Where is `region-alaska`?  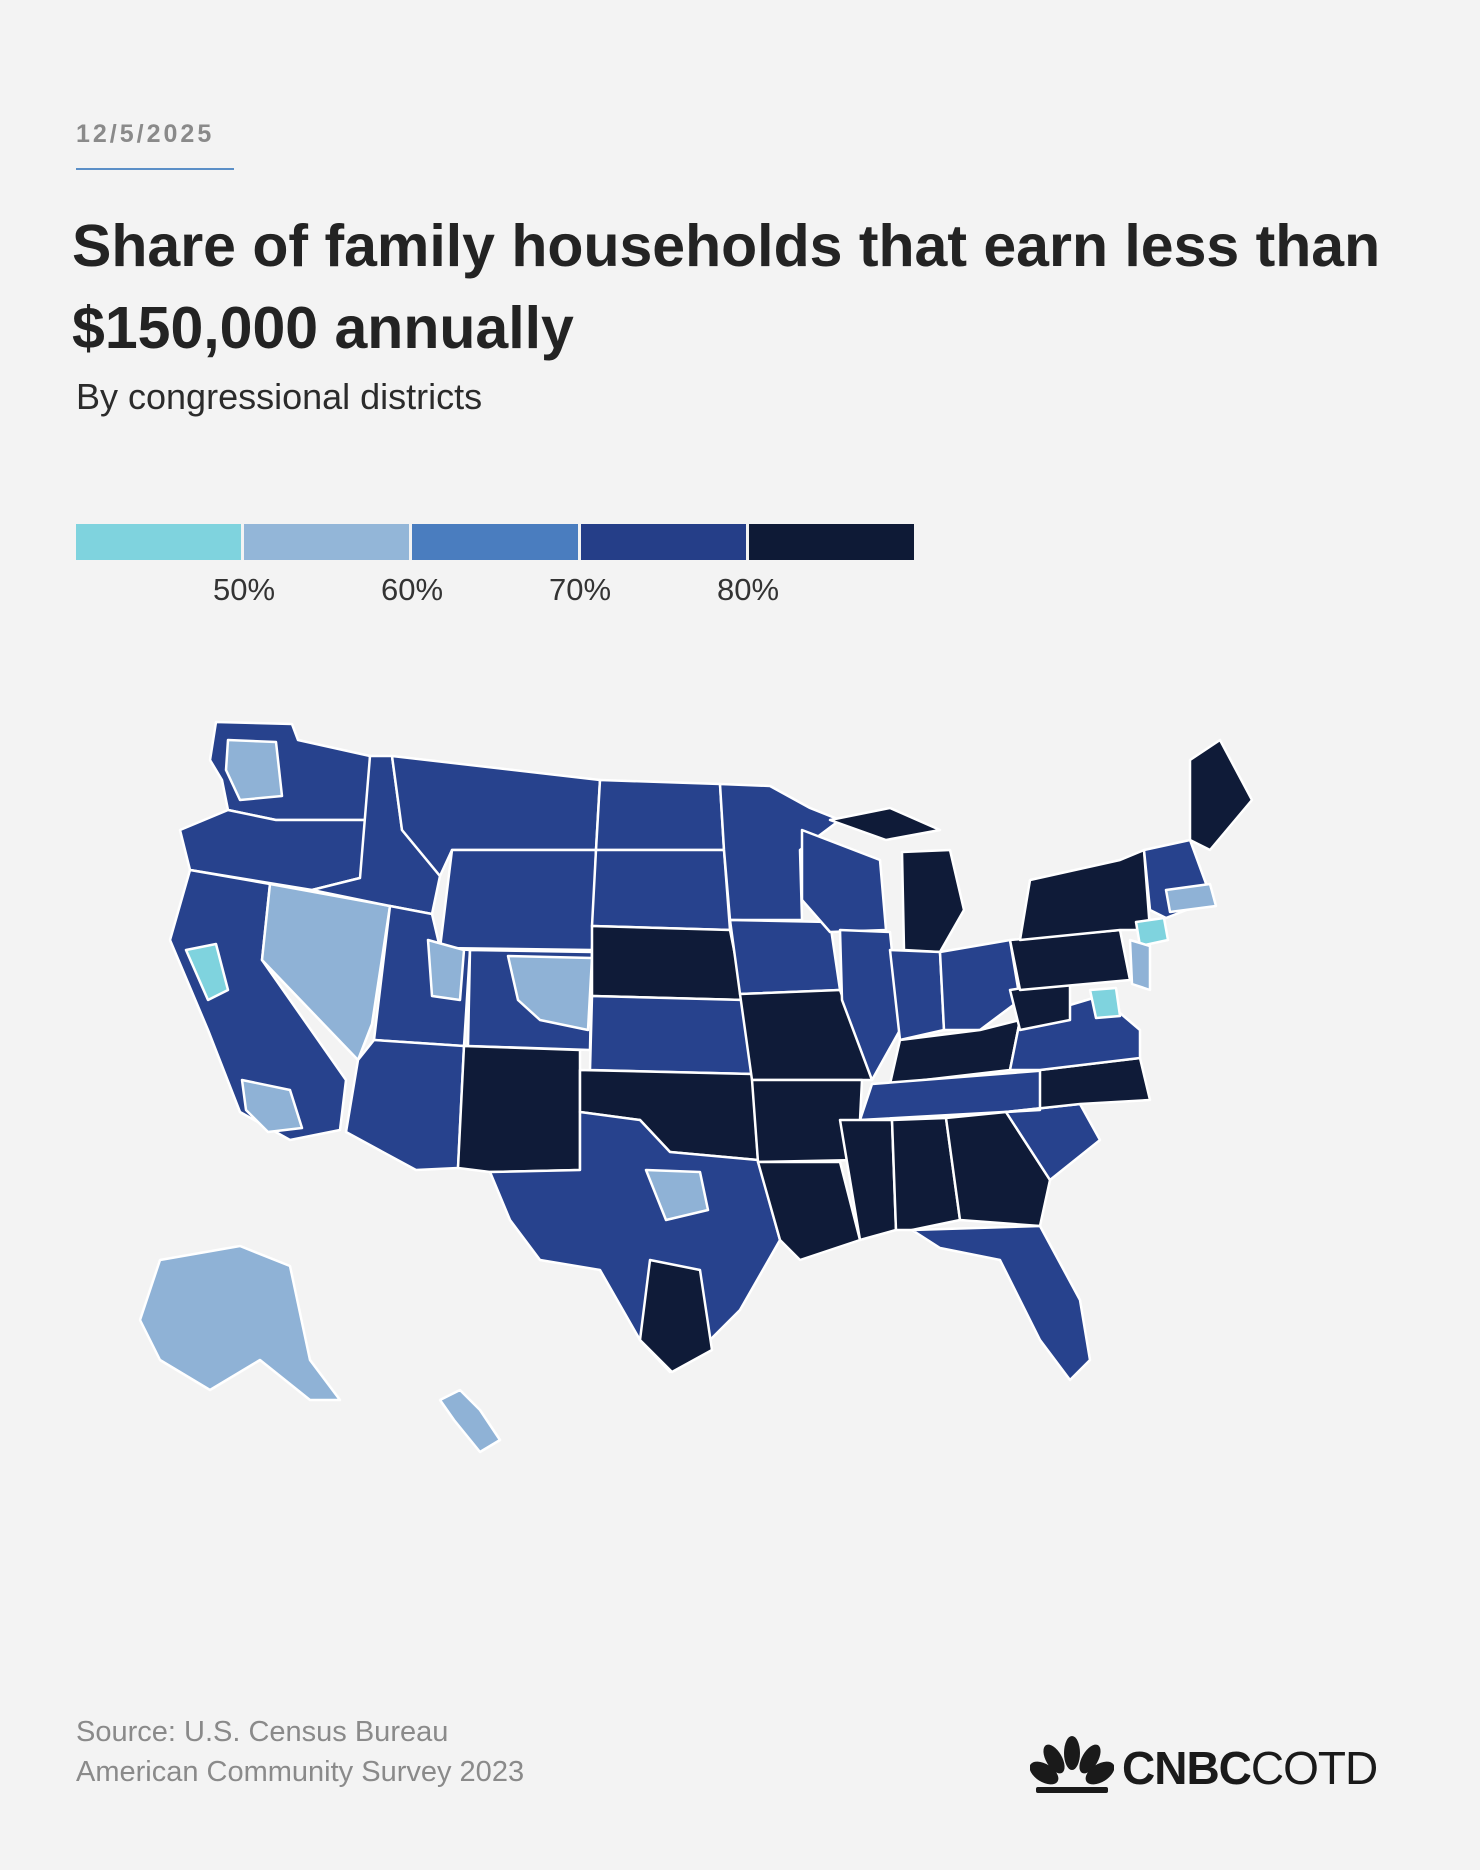
region-alaska is located at coordinates (240, 1323).